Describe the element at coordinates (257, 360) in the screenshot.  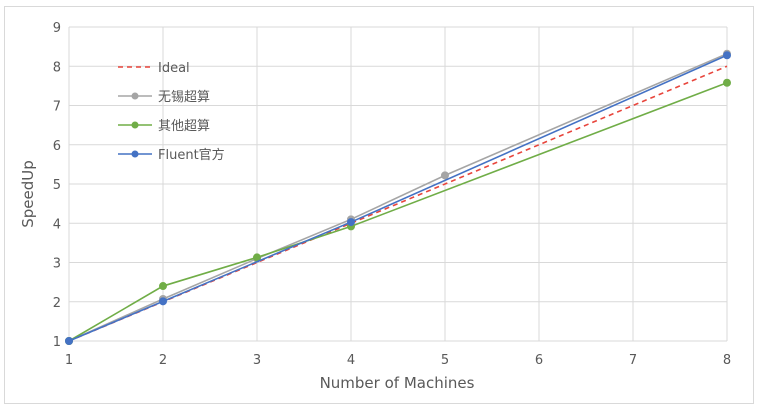
I see `x-tick-label: 3` at that location.